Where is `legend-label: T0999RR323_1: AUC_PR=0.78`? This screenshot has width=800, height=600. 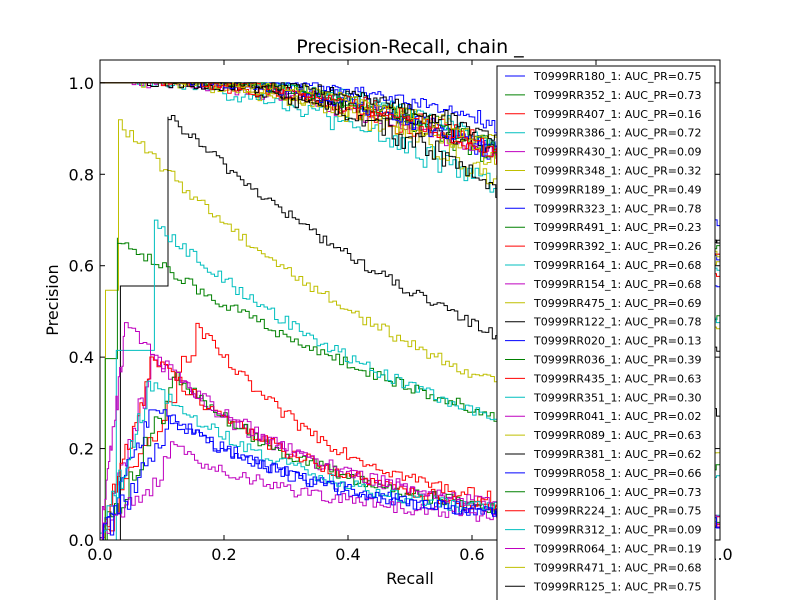
legend-label: T0999RR323_1: AUC_PR=0.78 is located at coordinates (617, 208).